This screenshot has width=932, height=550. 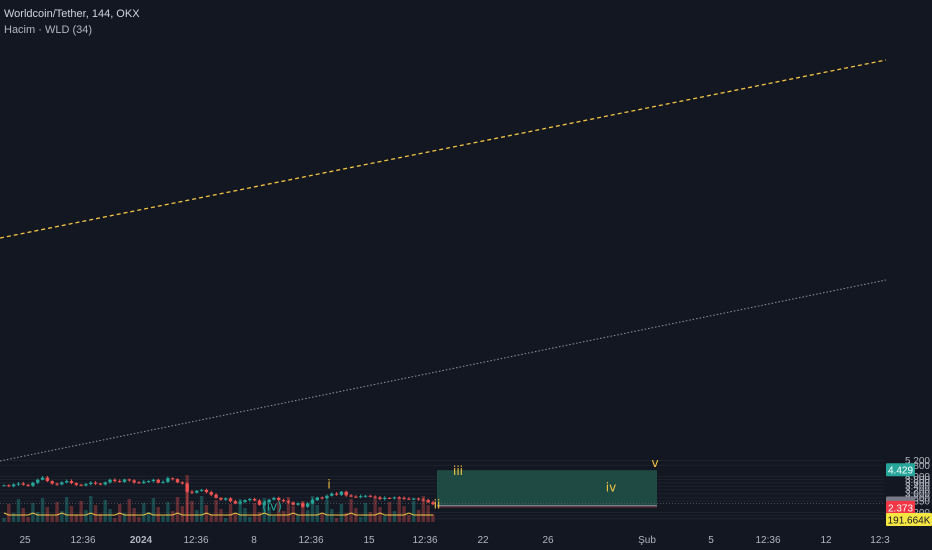 What do you see at coordinates (72, 14) in the screenshot?
I see `symbol-title: Worldcoin/Tether, 144, OKX` at bounding box center [72, 14].